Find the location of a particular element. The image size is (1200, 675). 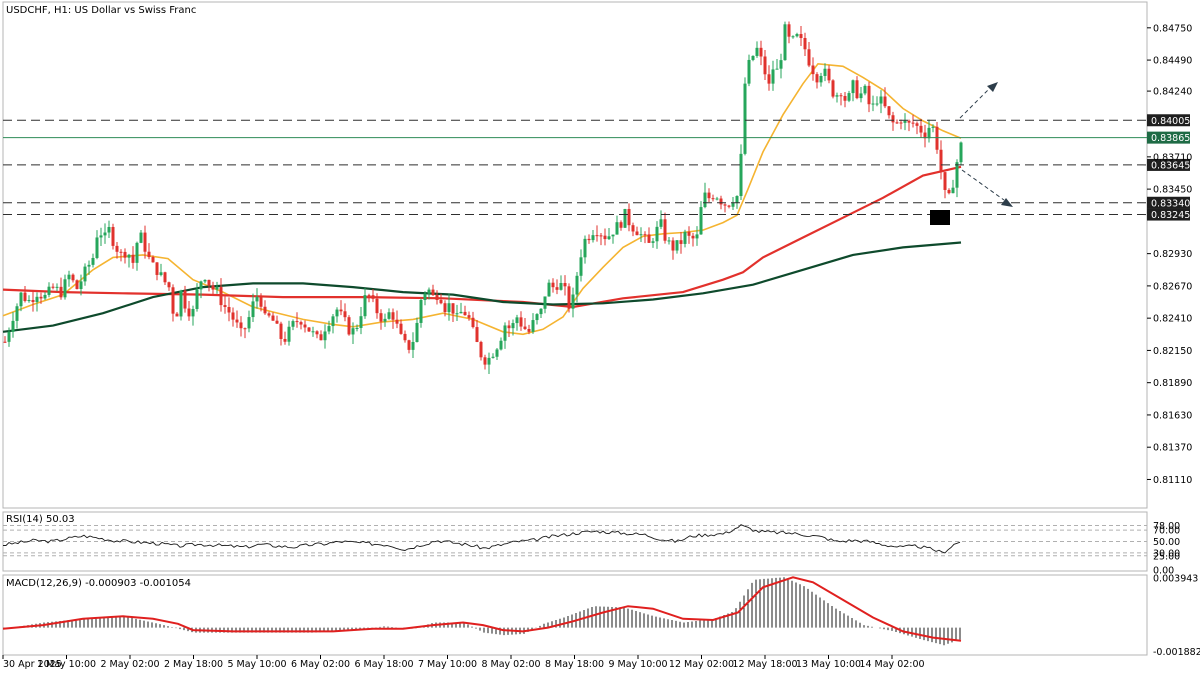

rsi-tick-label: 30.00 is located at coordinates (1166, 553).